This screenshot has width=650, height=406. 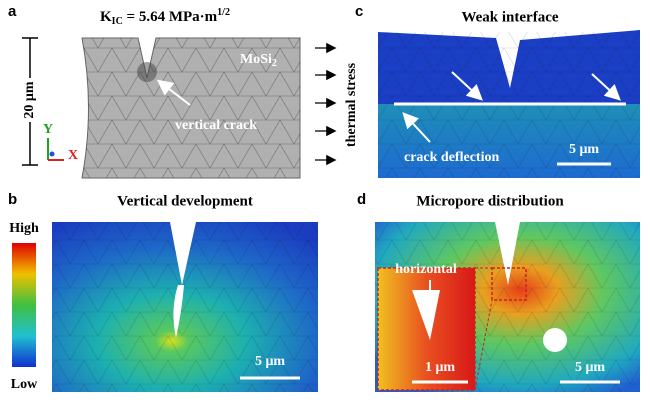 What do you see at coordinates (509, 284) in the screenshot?
I see `zoom-box` at bounding box center [509, 284].